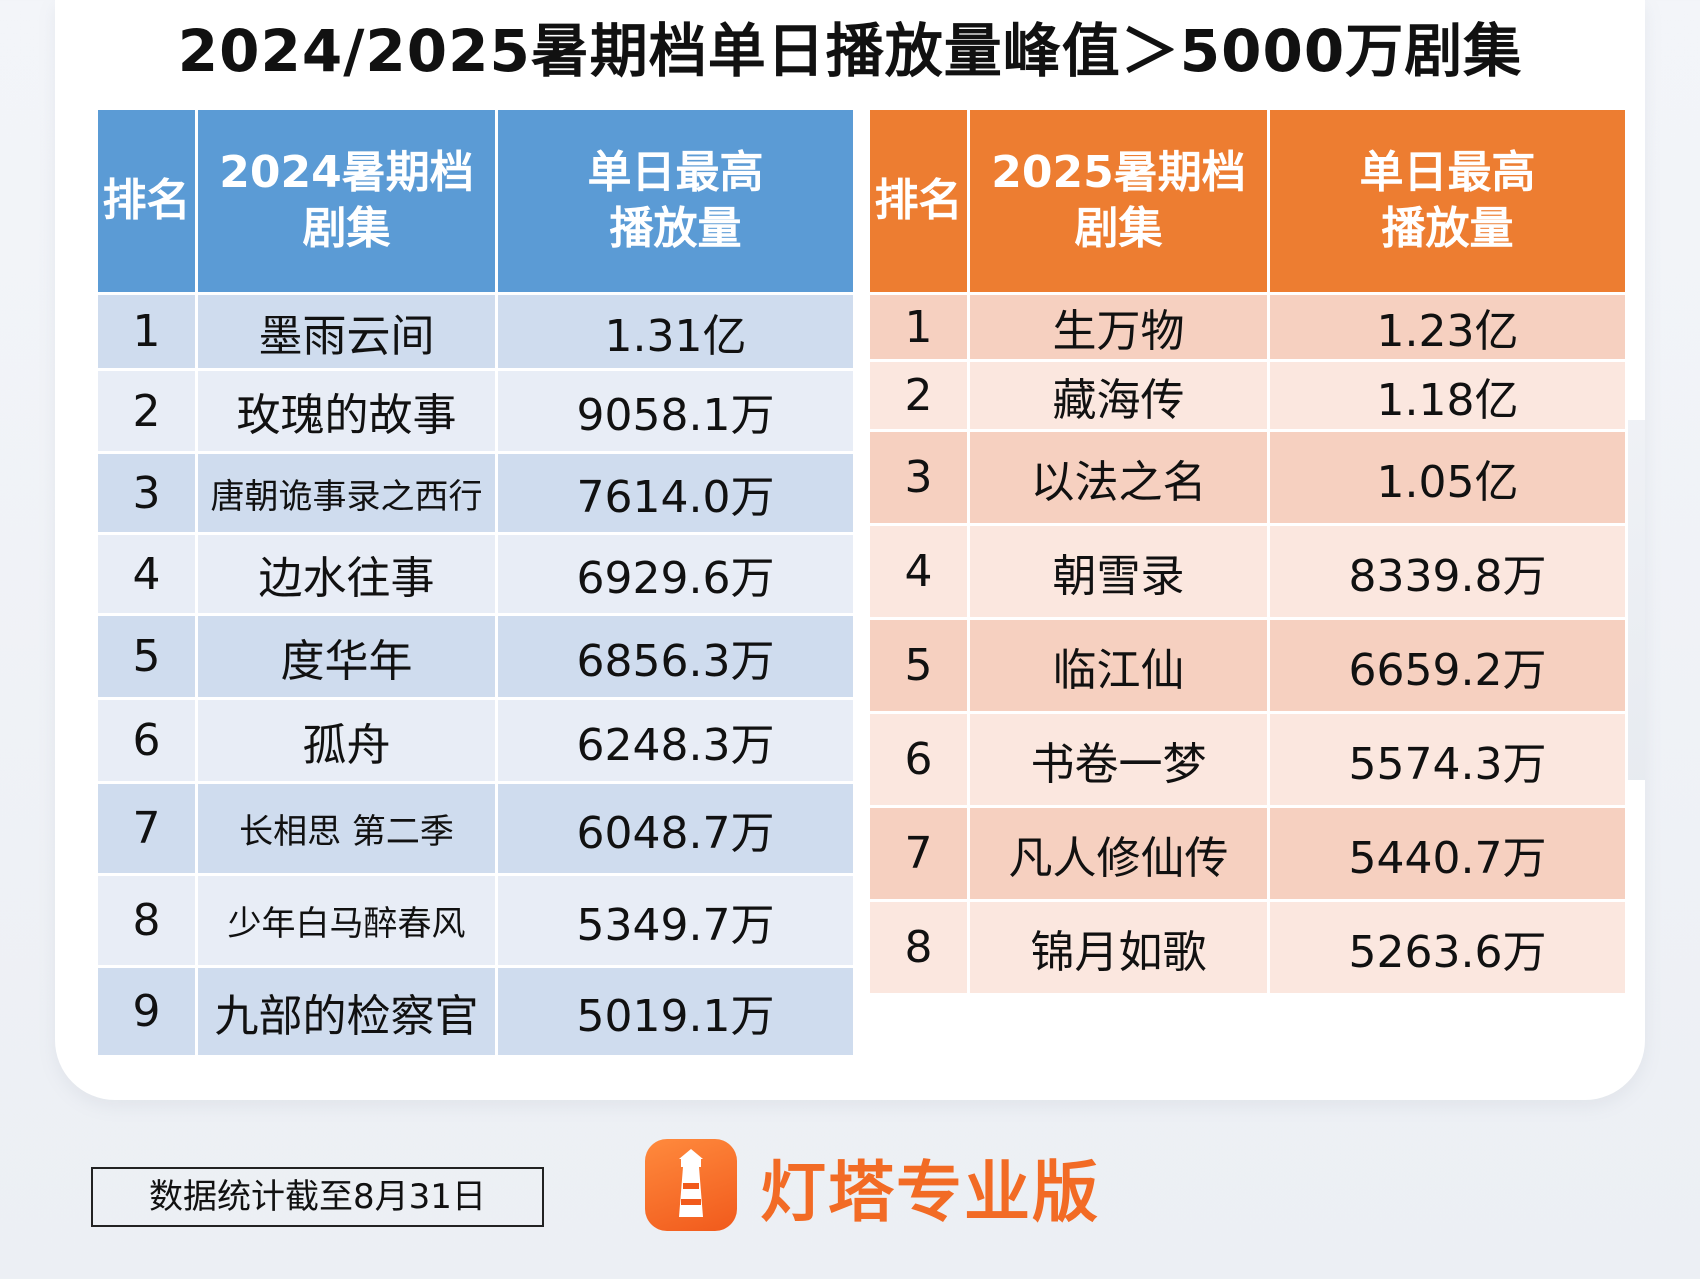 The width and height of the screenshot is (1700, 1279). What do you see at coordinates (930, 1192) in the screenshot?
I see `brand-name: 灯塔专业版` at bounding box center [930, 1192].